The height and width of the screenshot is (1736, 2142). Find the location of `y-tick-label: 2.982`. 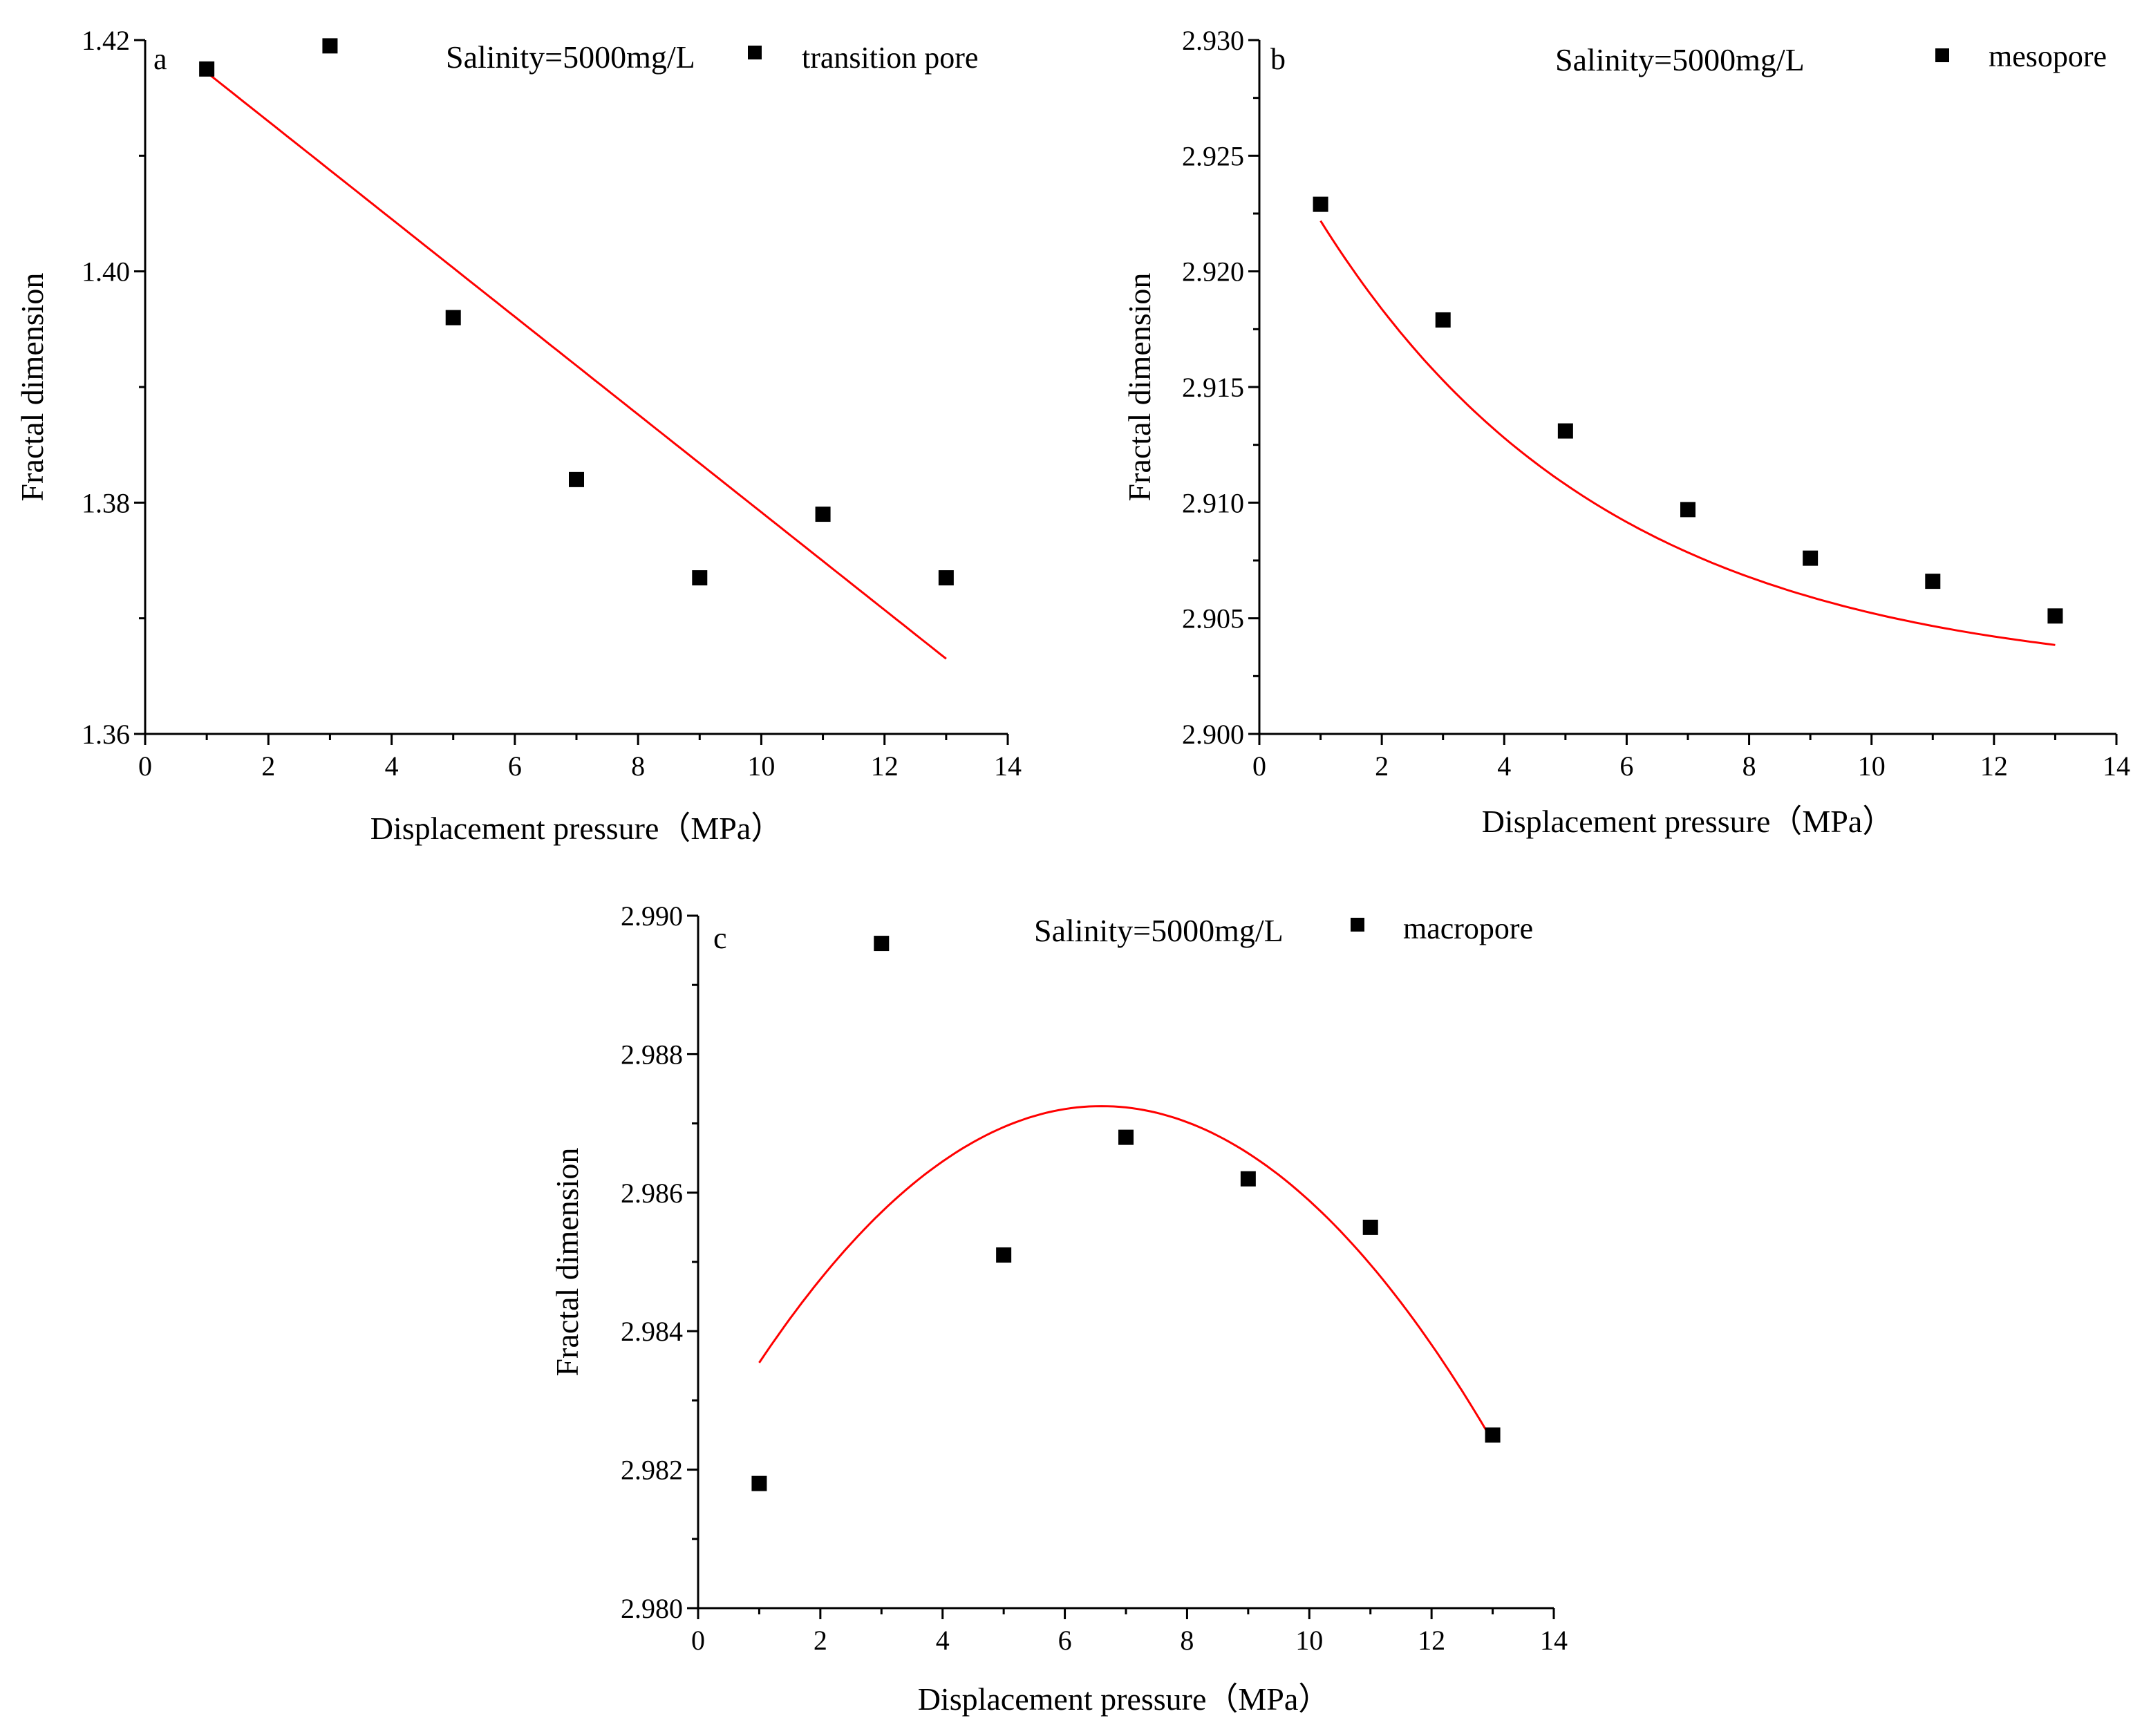

y-tick-label: 2.982 is located at coordinates (652, 1470).